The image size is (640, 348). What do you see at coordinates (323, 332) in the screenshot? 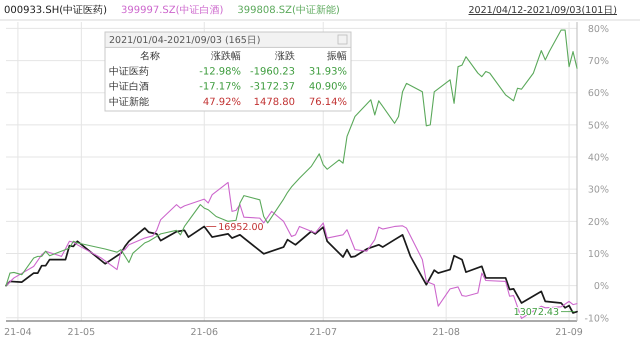
I see `x-tick-label: 21-07` at bounding box center [323, 332].